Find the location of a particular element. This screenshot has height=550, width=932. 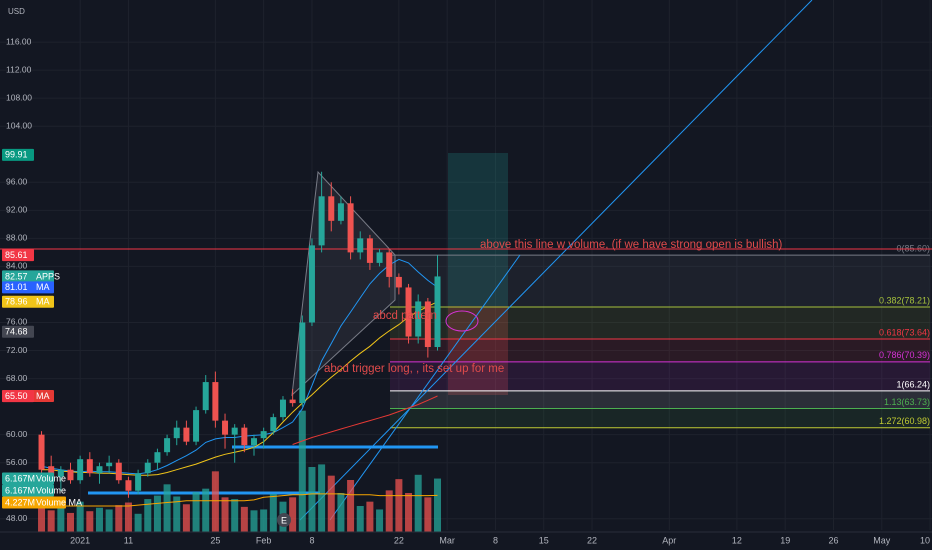

trend-line is located at coordinates (425, 387).